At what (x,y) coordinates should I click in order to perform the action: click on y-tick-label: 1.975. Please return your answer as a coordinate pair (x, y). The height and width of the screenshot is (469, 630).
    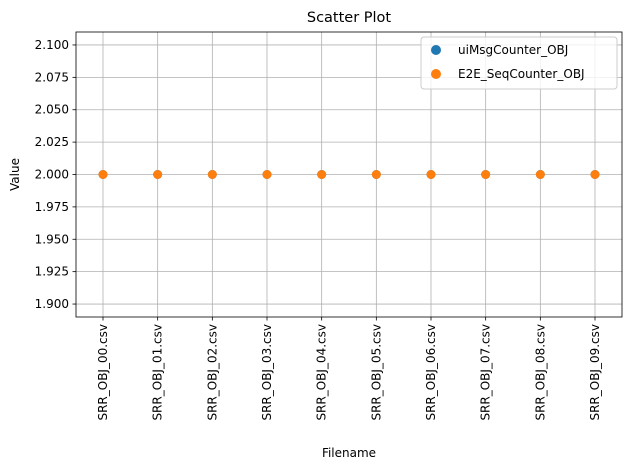
    Looking at the image, I should click on (52, 207).